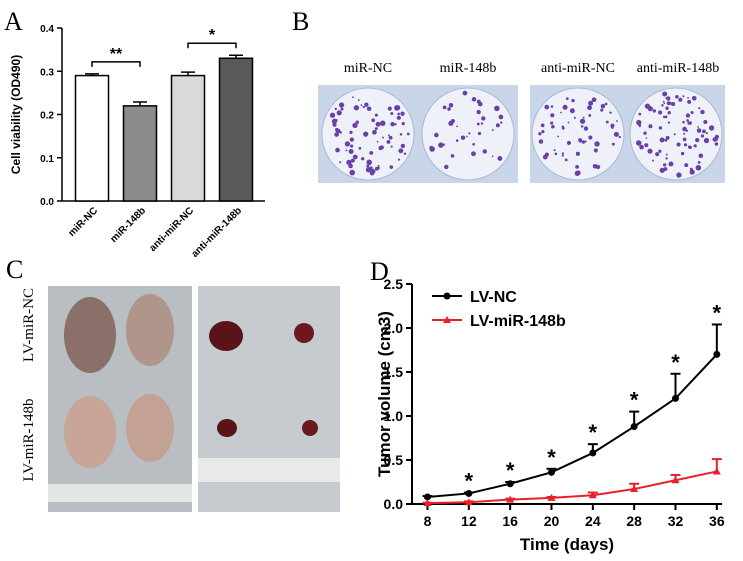 The image size is (743, 561). What do you see at coordinates (469, 521) in the screenshot?
I see `x-tick-label: 12` at bounding box center [469, 521].